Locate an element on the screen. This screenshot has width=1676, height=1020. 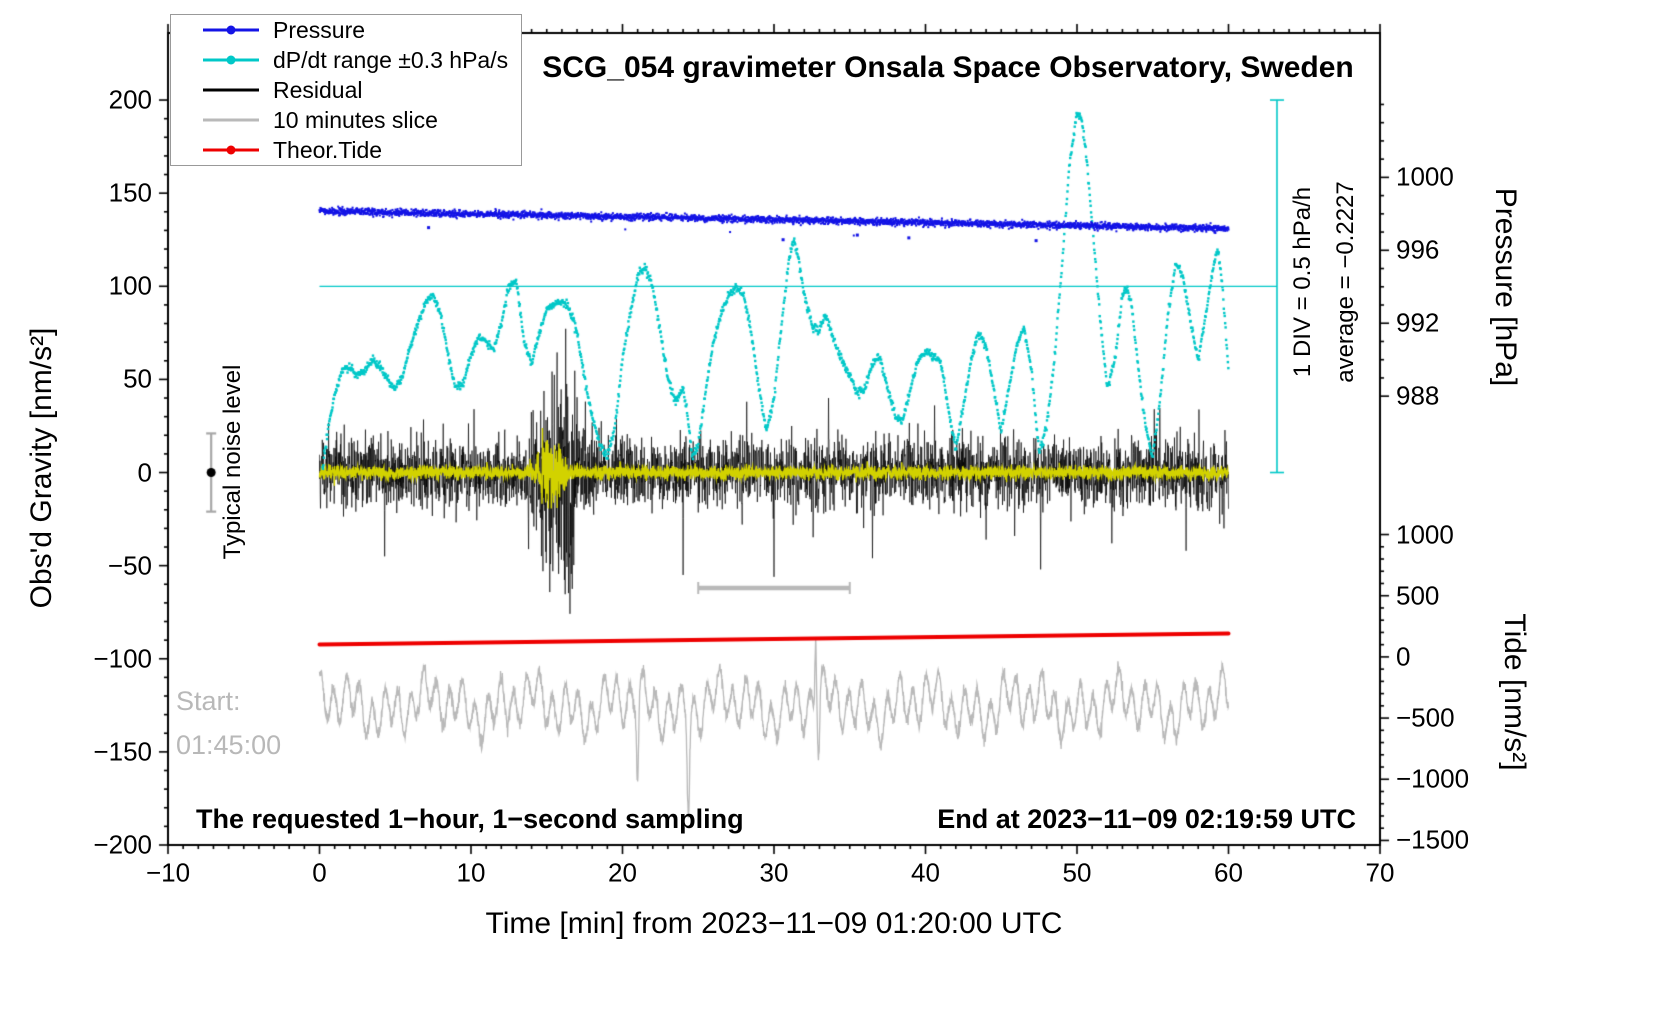
dpdt-marker-icon is located at coordinates (231, 60).